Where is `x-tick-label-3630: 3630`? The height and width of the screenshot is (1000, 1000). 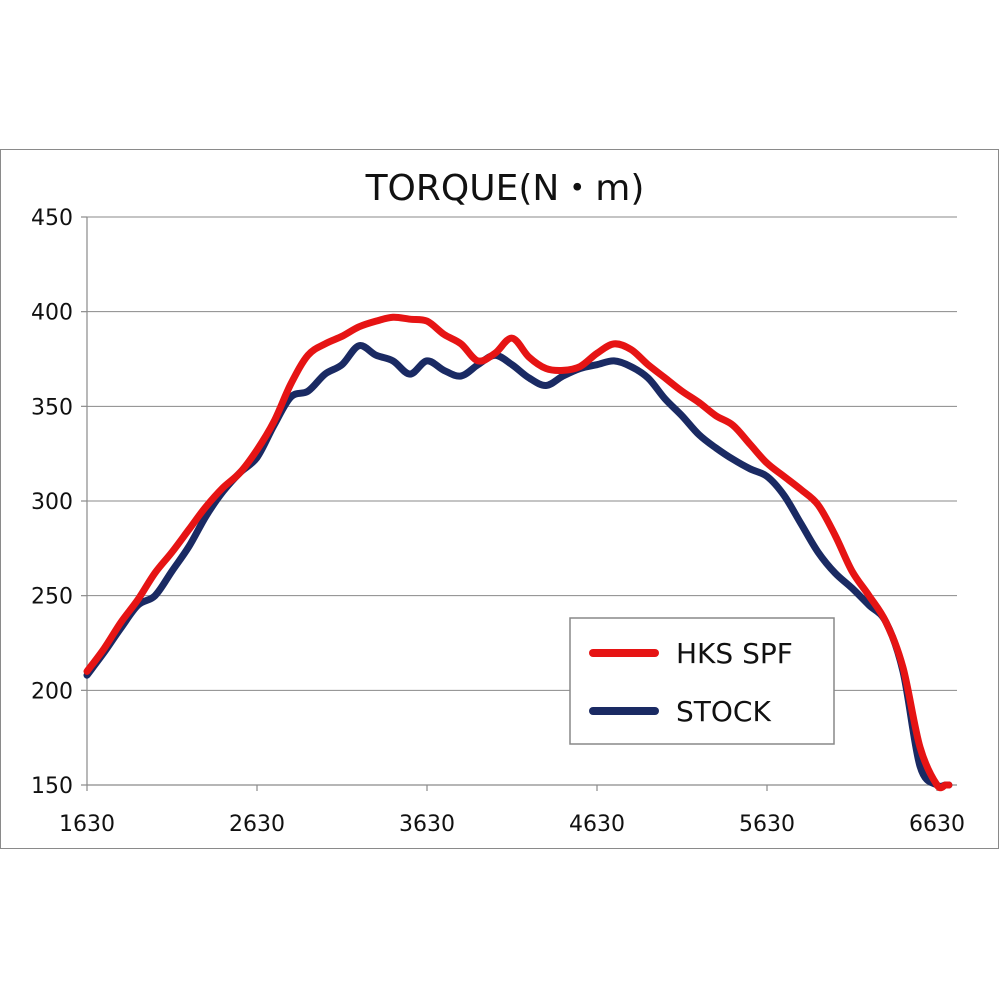 x-tick-label-3630: 3630 is located at coordinates (427, 824).